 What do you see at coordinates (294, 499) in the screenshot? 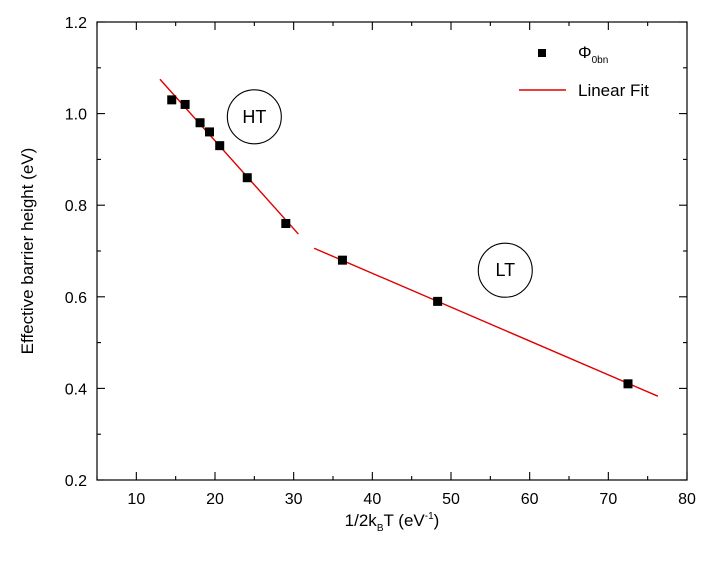
I see `x-tick-label: 30` at bounding box center [294, 499].